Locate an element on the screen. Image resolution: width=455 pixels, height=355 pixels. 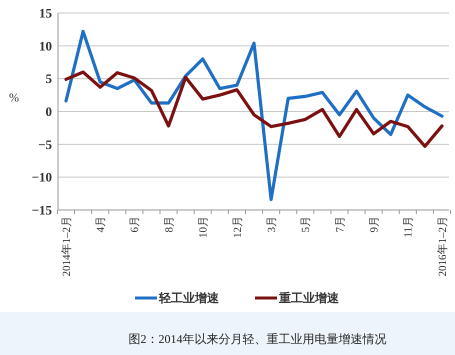
x-tick-label: 5月 is located at coordinates (306, 224).